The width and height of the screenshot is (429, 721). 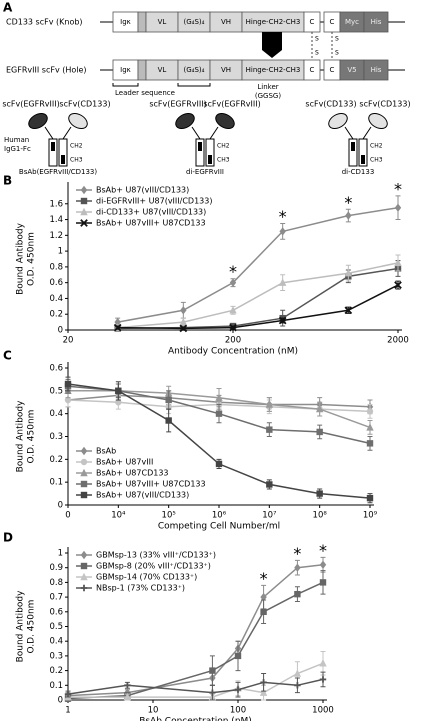 What do you see at coordinates (56, 656) in the screenshot?
I see `y-tick-label: 0.3` at bounding box center [56, 656].